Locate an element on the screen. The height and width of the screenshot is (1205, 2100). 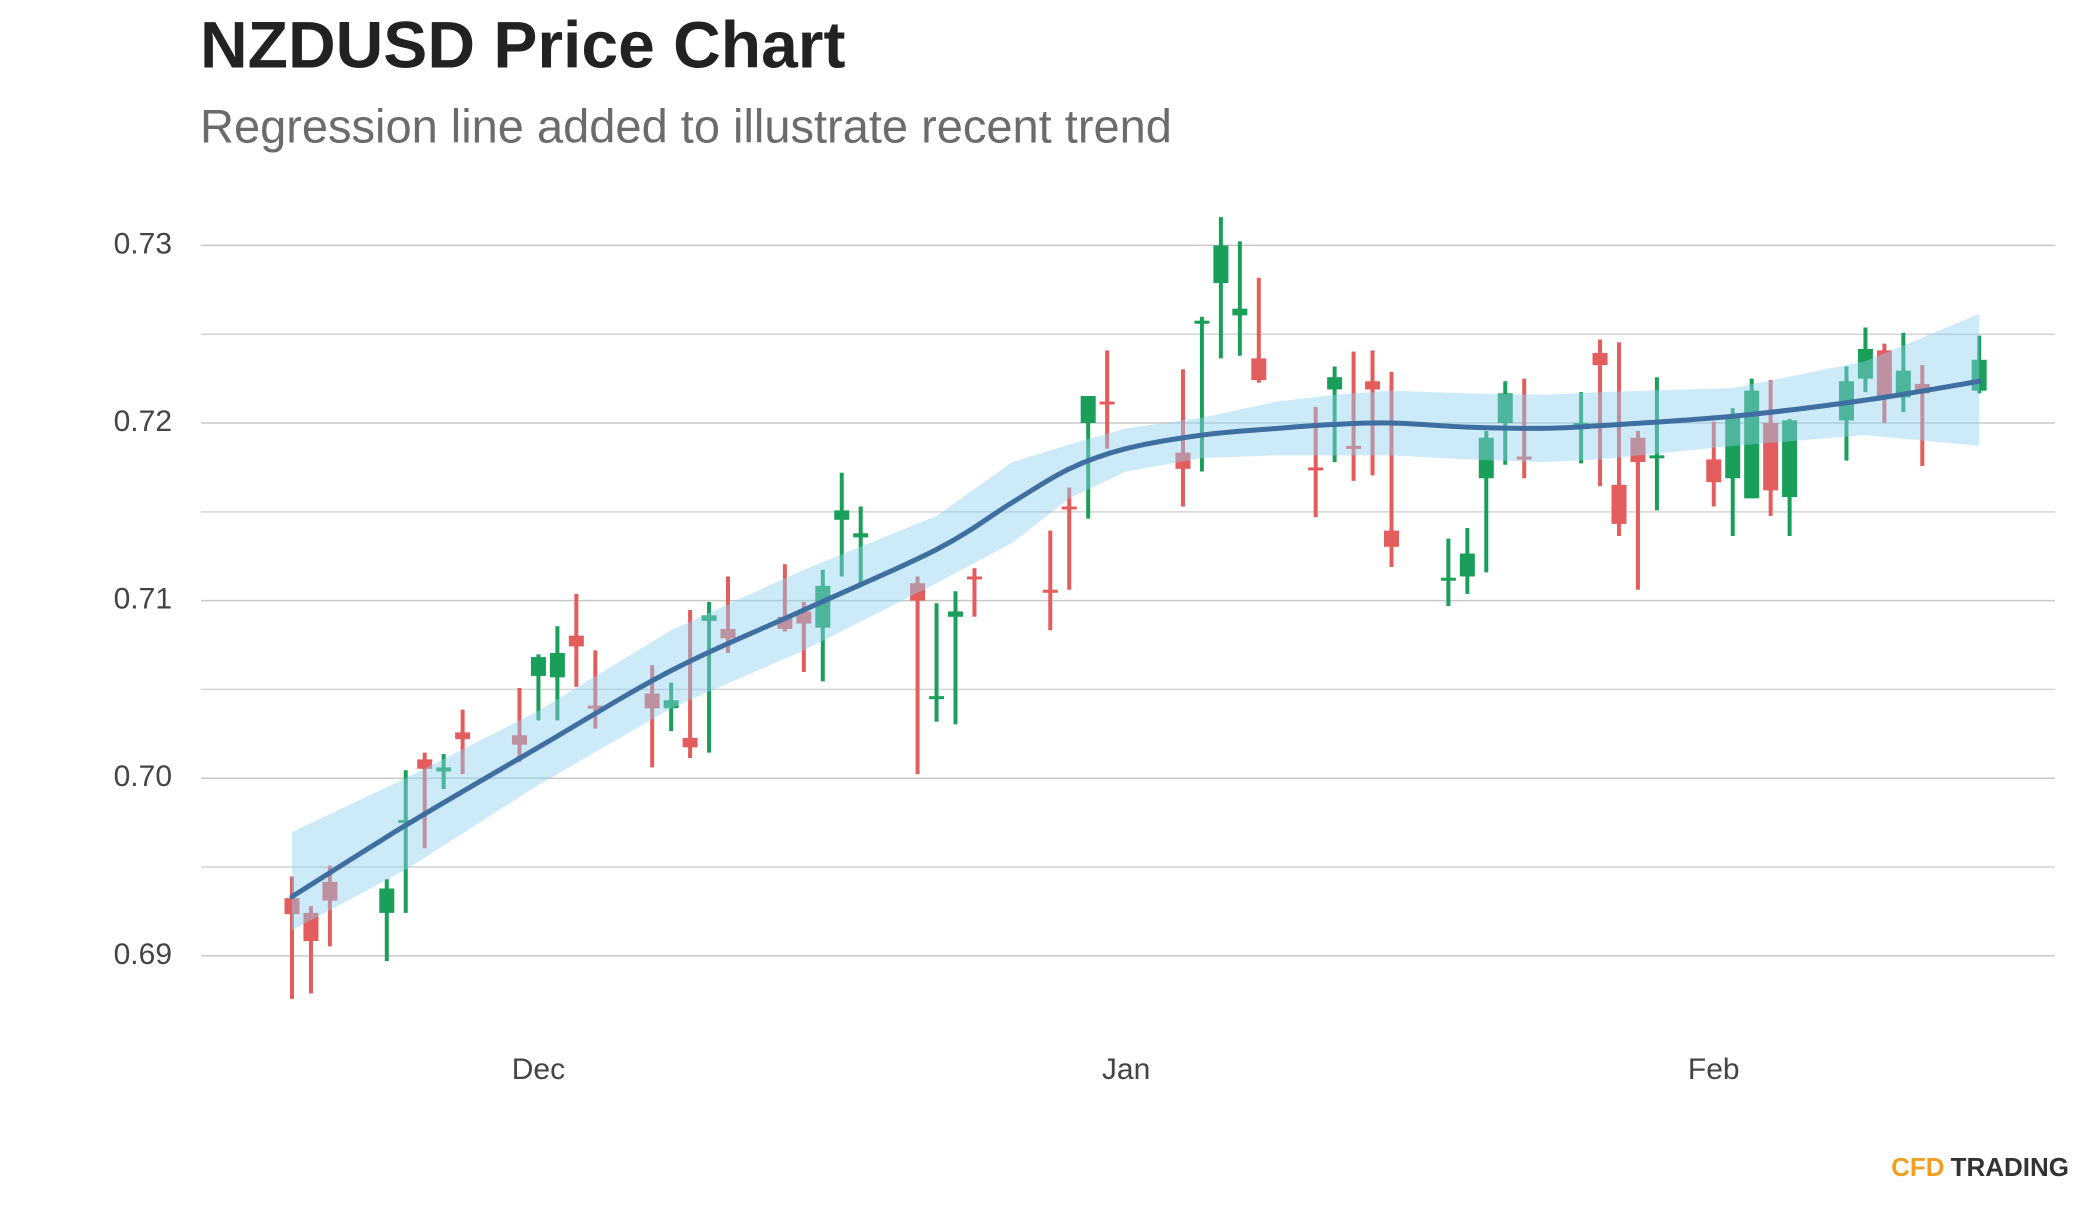
y-tick-label: 0.73 is located at coordinates (143, 243).